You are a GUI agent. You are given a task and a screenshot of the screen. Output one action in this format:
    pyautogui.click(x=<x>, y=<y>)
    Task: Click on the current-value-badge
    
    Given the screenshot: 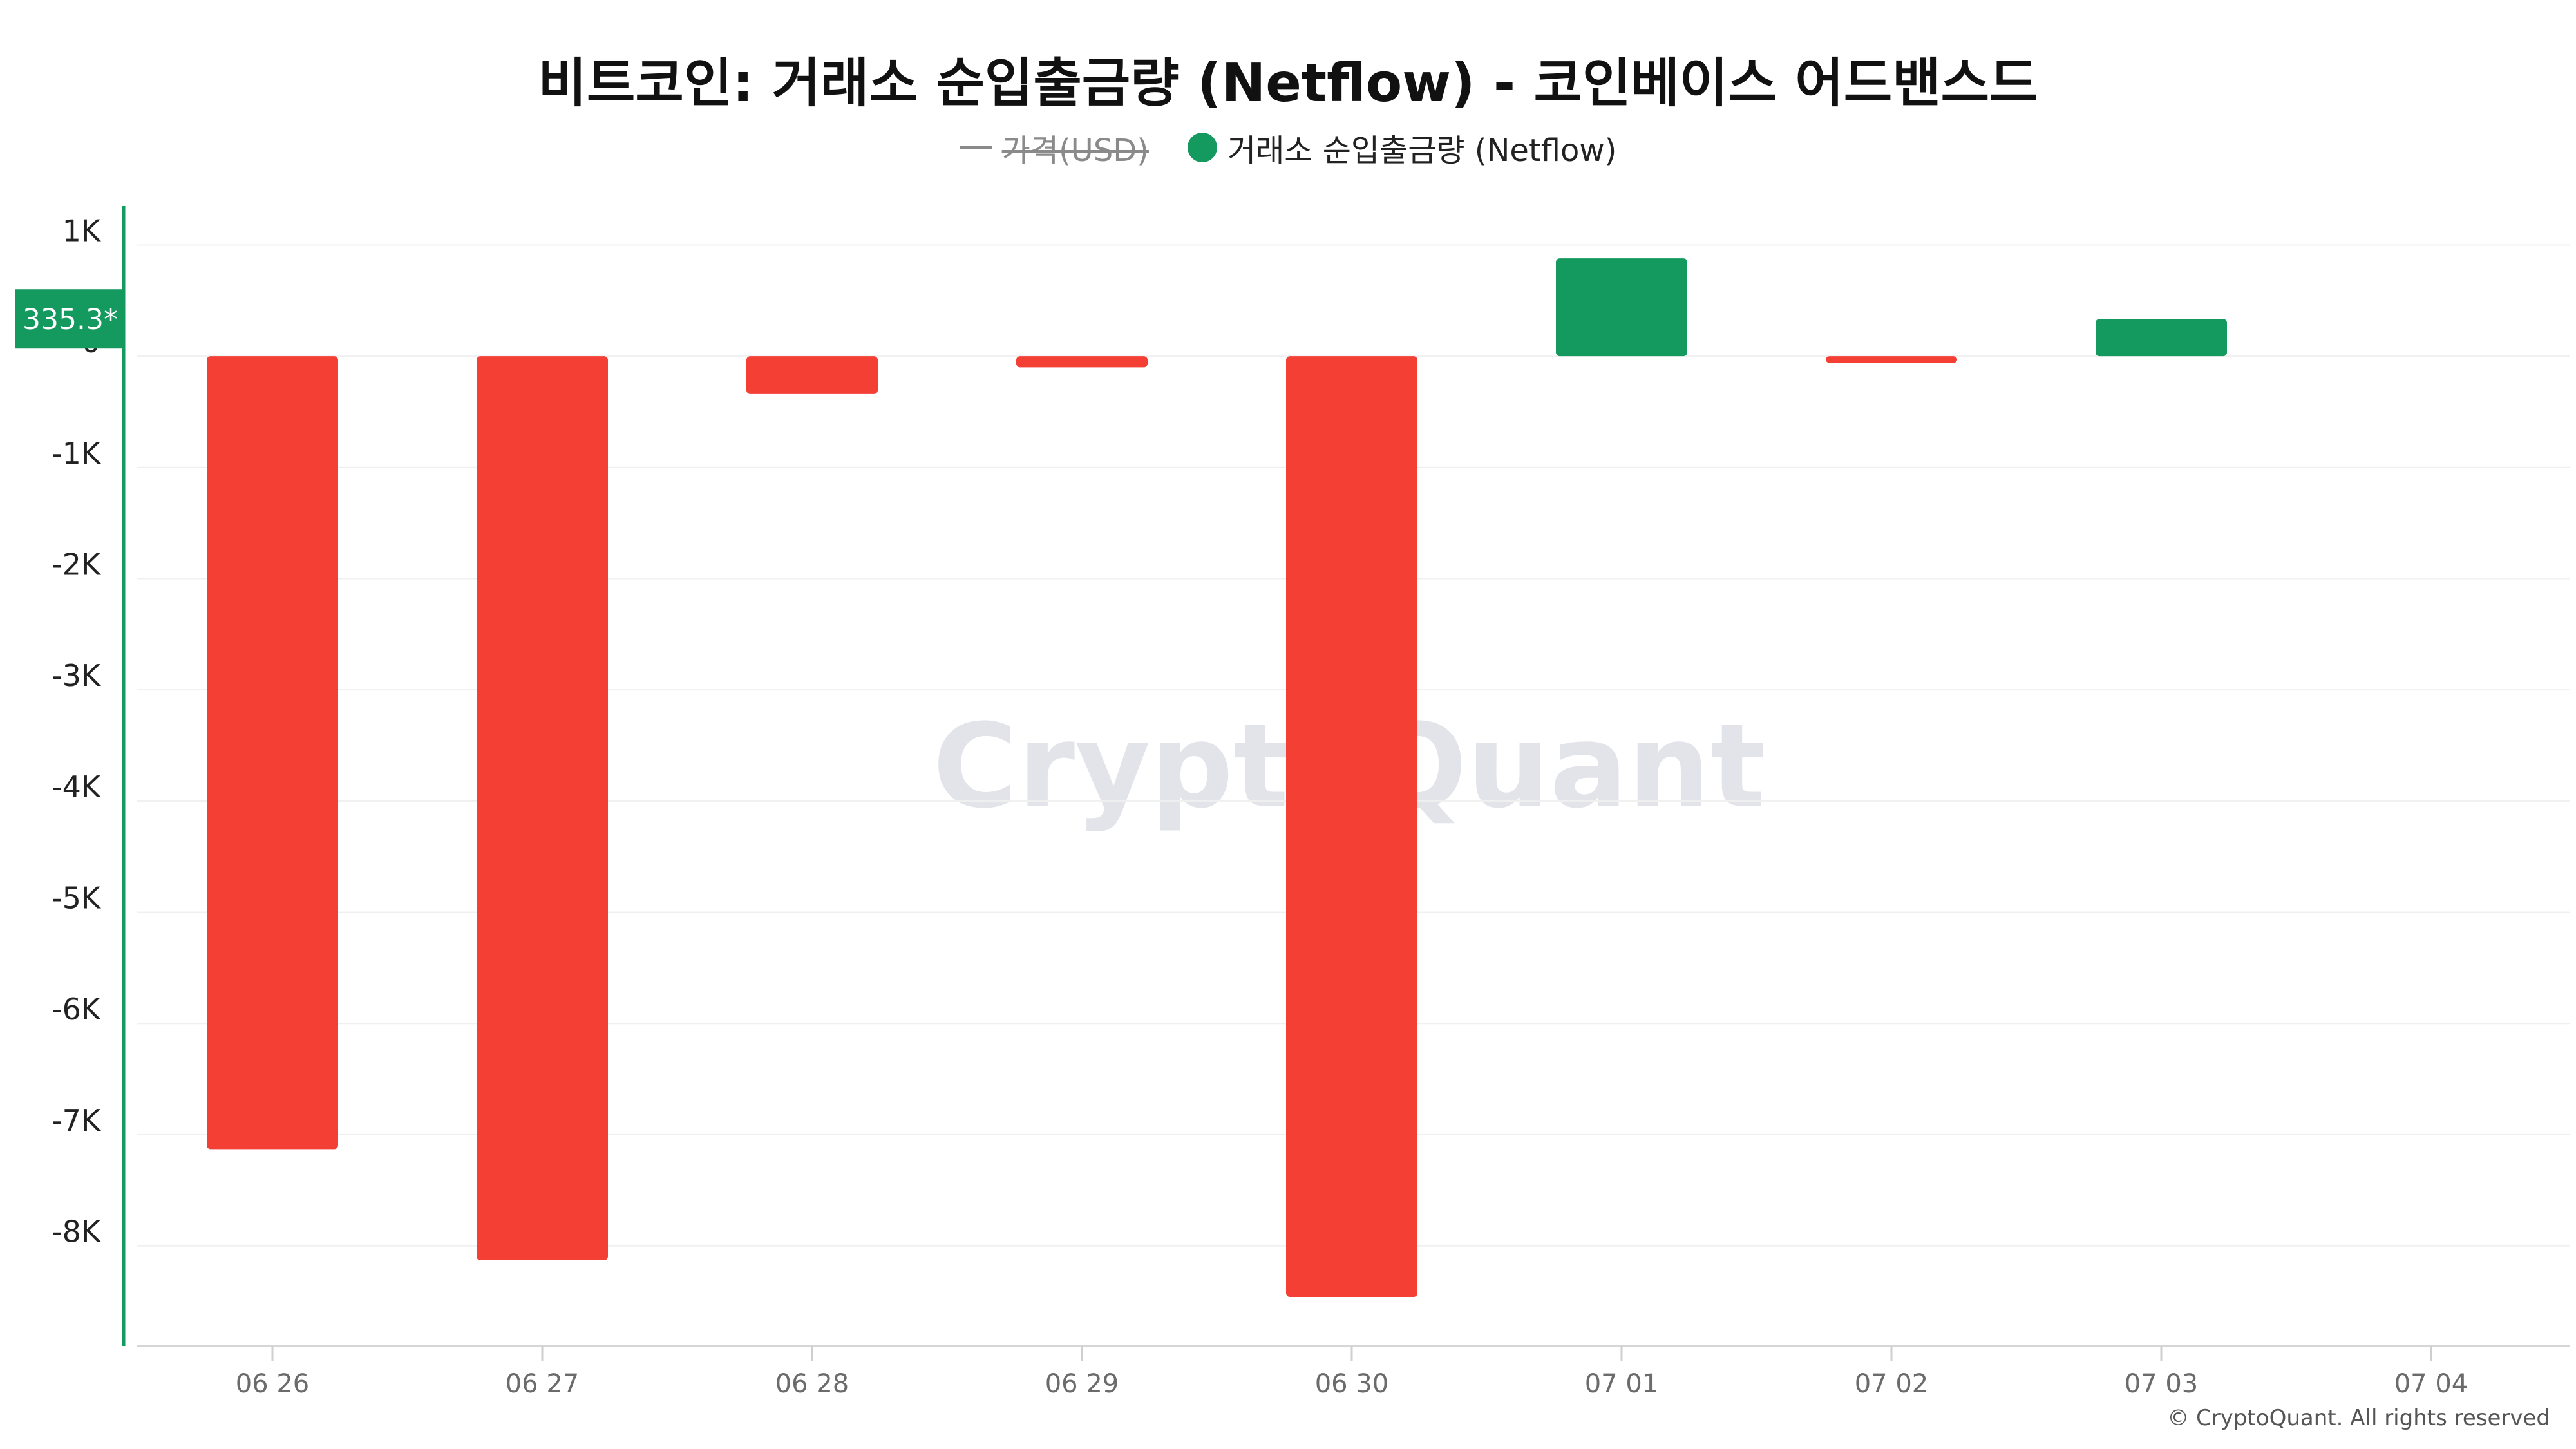 What is the action you would take?
    pyautogui.click(x=70, y=319)
    